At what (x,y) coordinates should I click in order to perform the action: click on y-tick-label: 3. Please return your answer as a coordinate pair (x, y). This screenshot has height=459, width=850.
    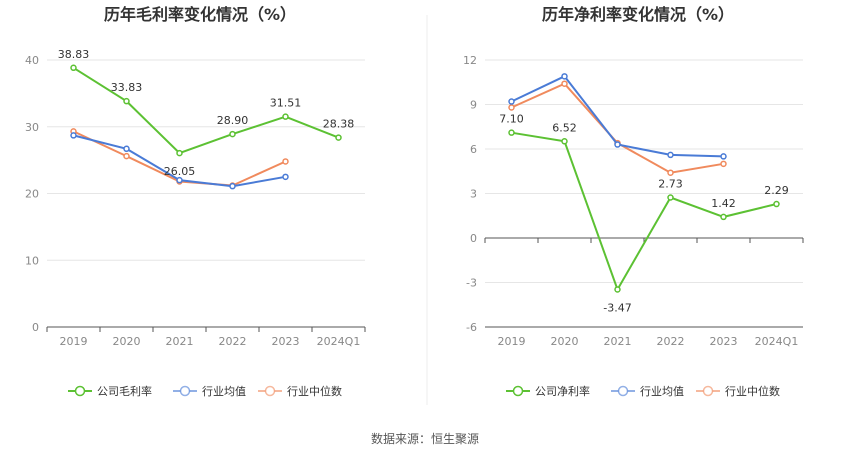
    Looking at the image, I should click on (473, 194).